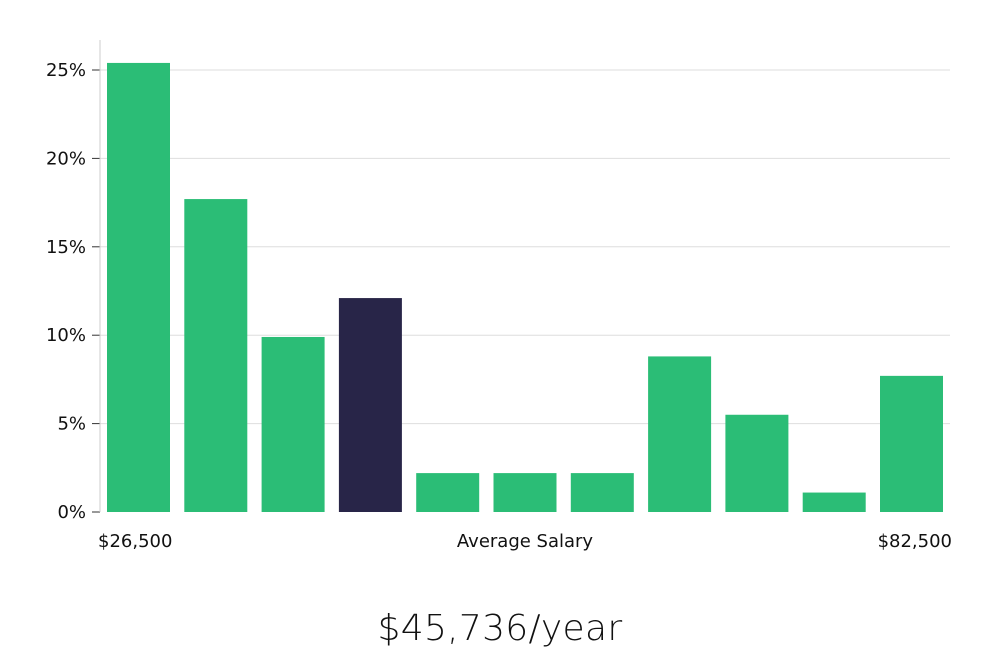  What do you see at coordinates (66, 247) in the screenshot?
I see `y-tick-label: 15%` at bounding box center [66, 247].